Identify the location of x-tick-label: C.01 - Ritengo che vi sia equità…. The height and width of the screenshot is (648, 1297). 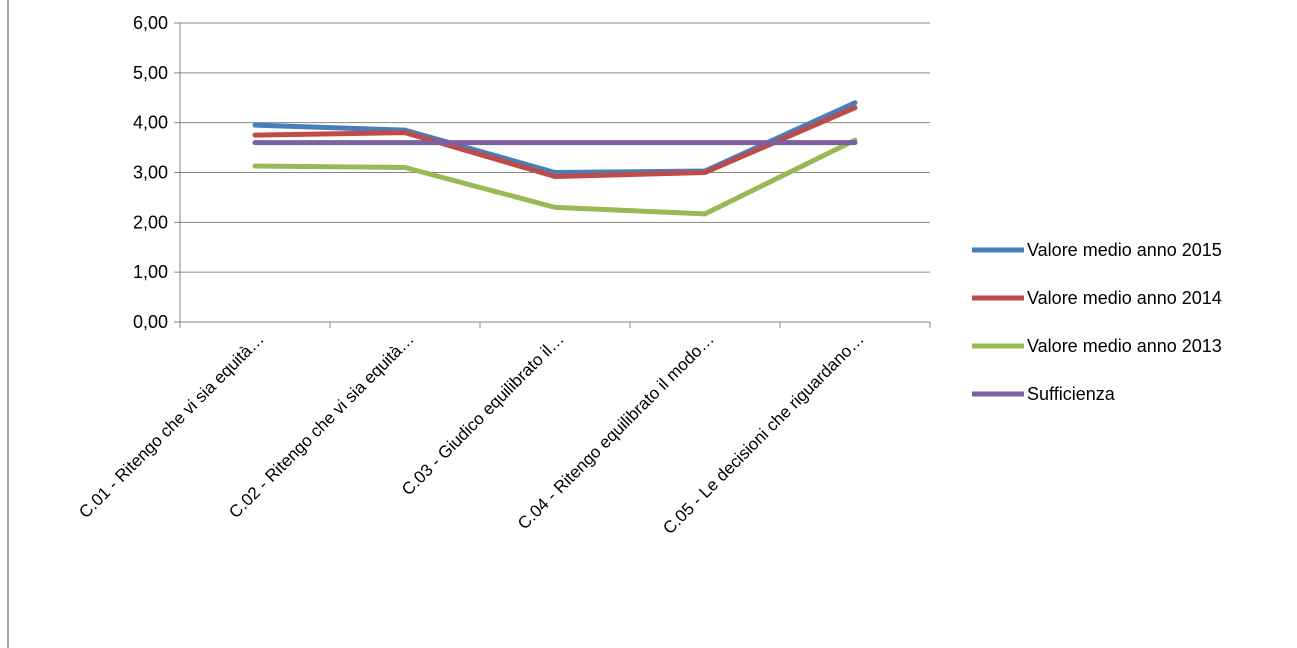
(171, 425).